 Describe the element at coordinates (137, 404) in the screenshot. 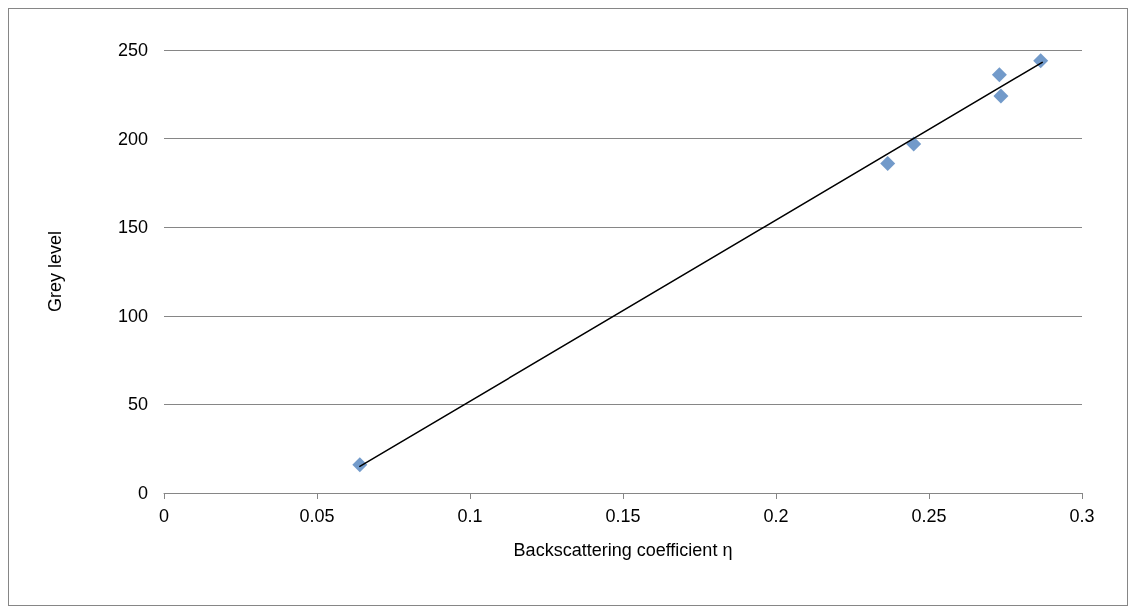

I see `y-tick-label: 50` at that location.